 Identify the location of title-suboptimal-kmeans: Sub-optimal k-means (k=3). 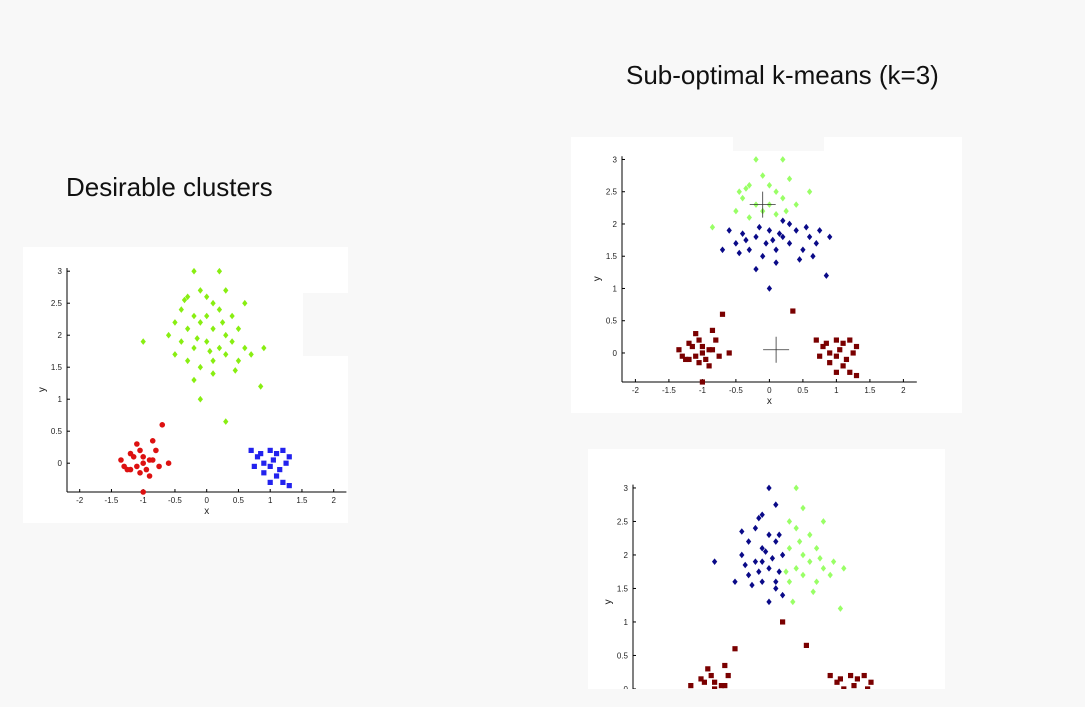
(782, 75).